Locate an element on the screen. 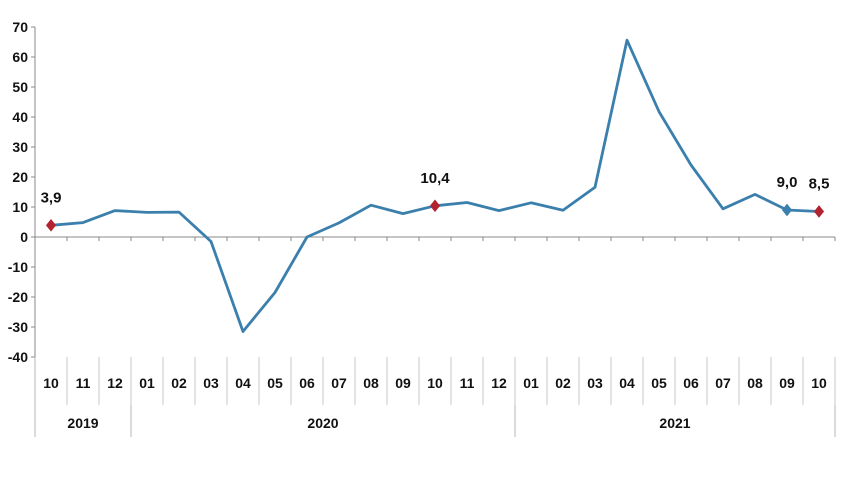 The width and height of the screenshot is (850, 485). year-label: 2019 is located at coordinates (82, 423).